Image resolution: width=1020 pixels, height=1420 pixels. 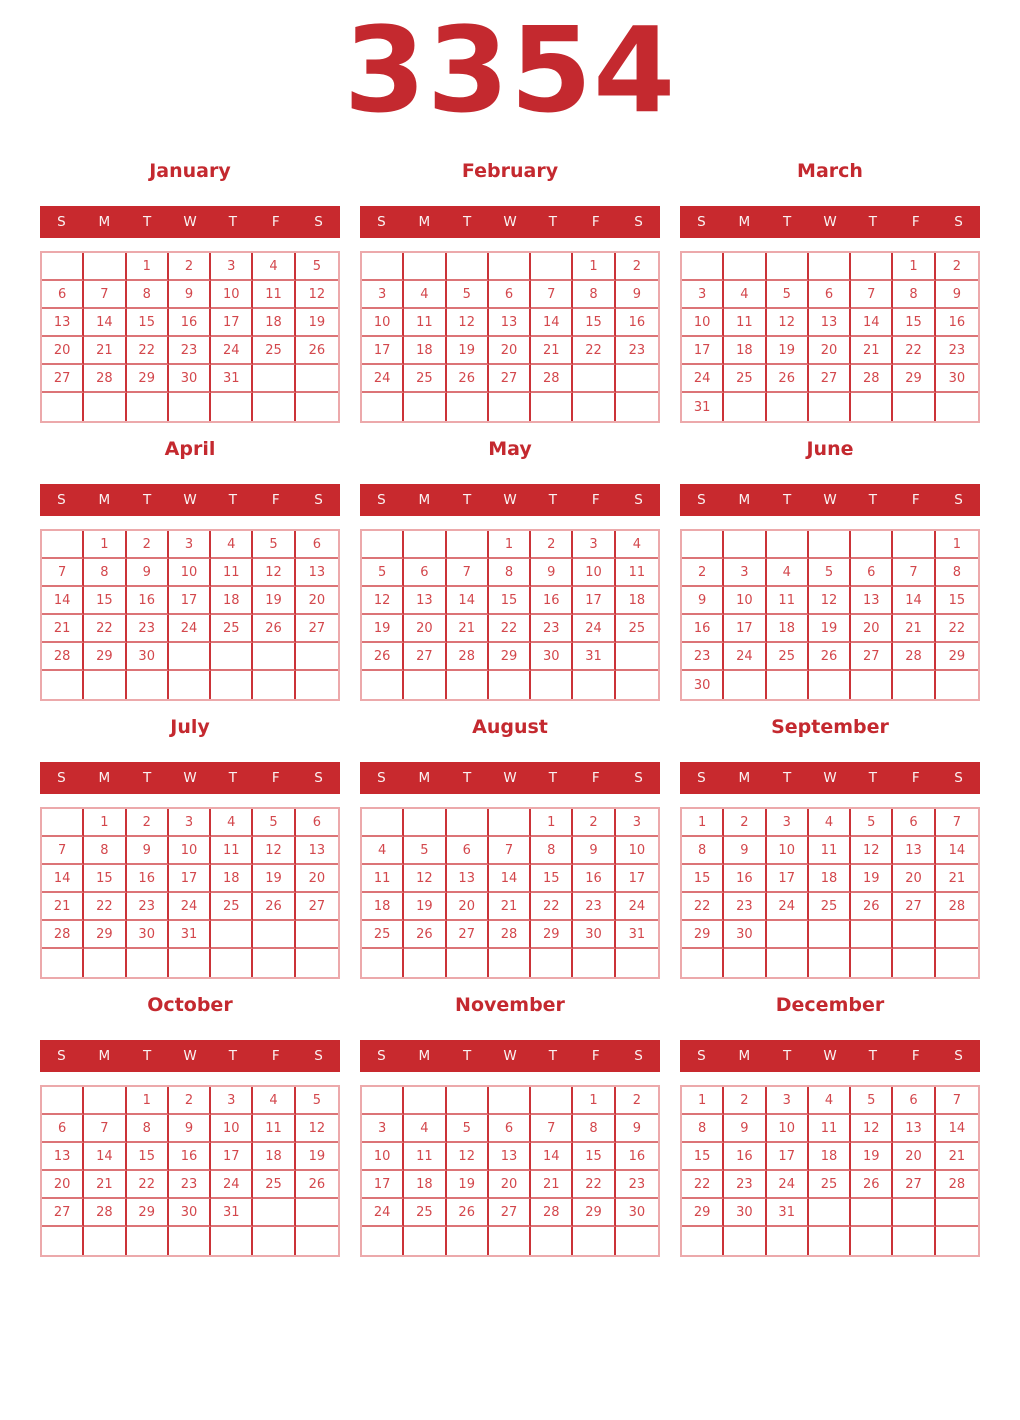 What do you see at coordinates (105, 1157) in the screenshot?
I see `day-cell: 14` at bounding box center [105, 1157].